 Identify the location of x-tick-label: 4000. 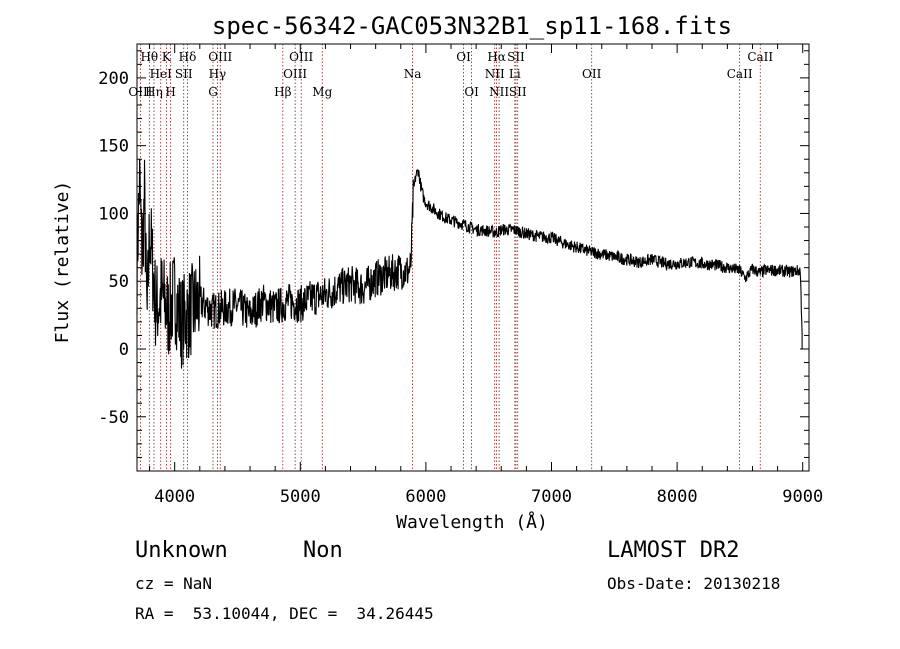
(174, 497).